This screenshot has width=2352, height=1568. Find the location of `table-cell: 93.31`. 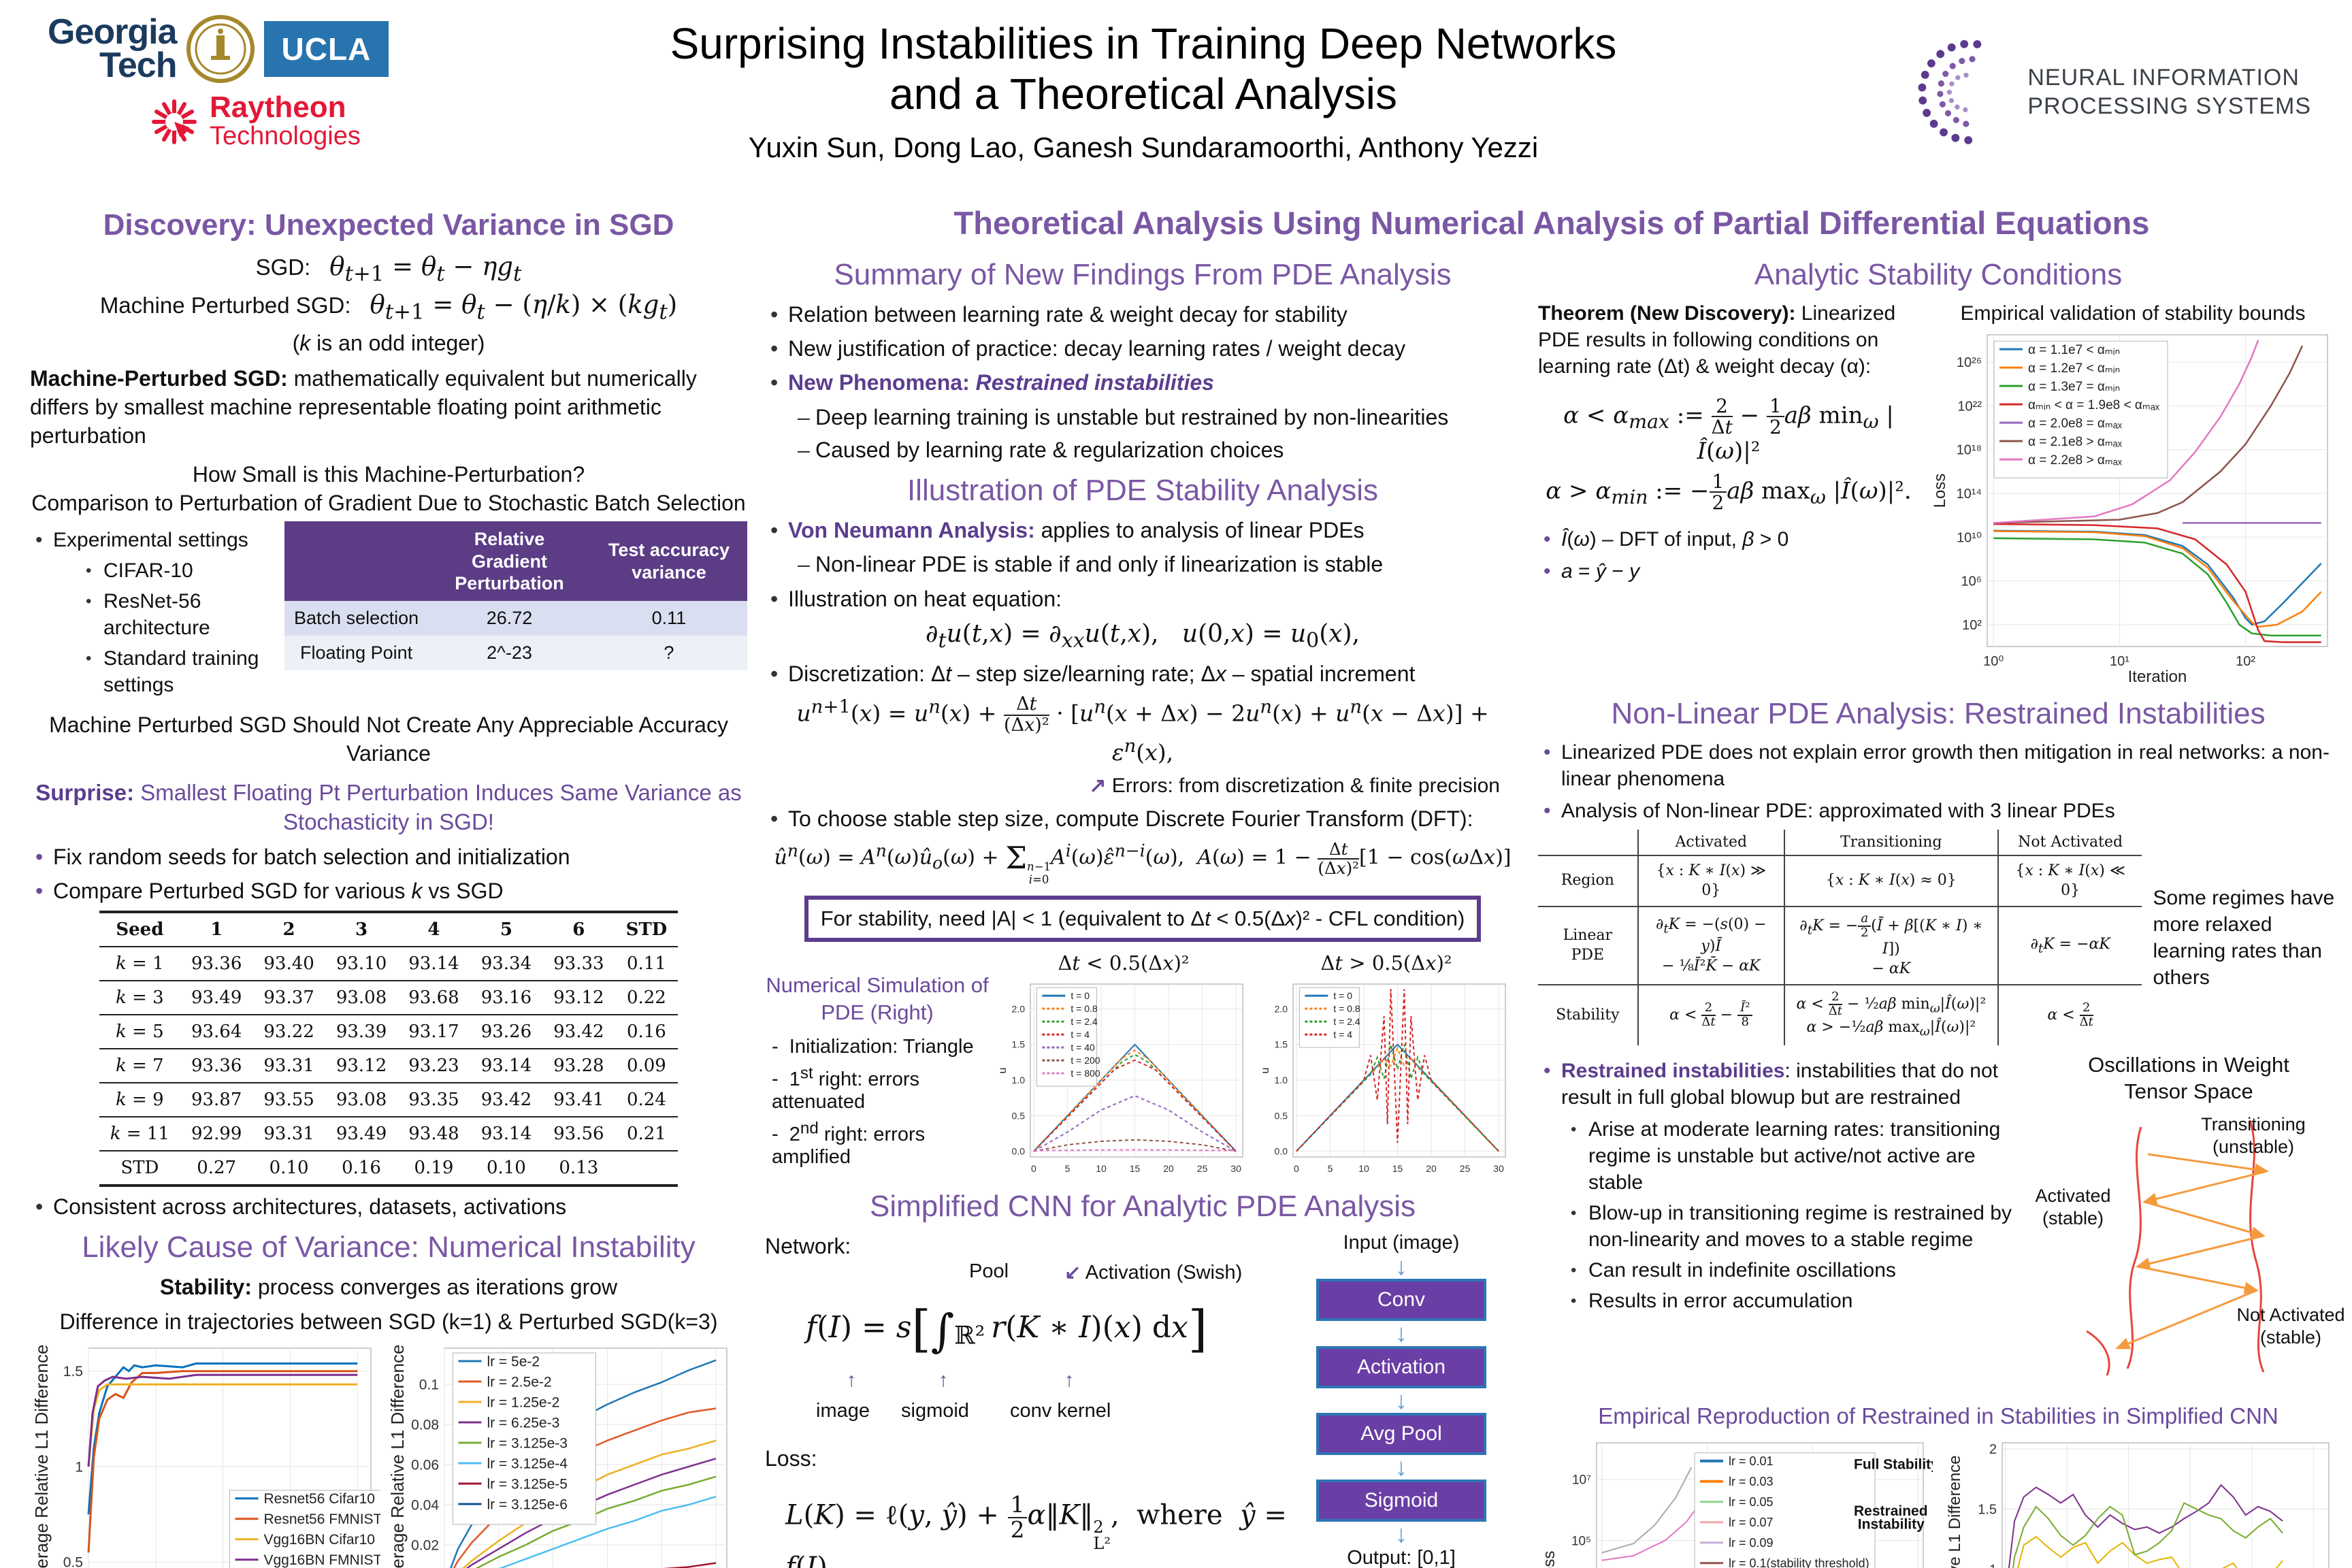

table-cell: 93.31 is located at coordinates (288, 1134).